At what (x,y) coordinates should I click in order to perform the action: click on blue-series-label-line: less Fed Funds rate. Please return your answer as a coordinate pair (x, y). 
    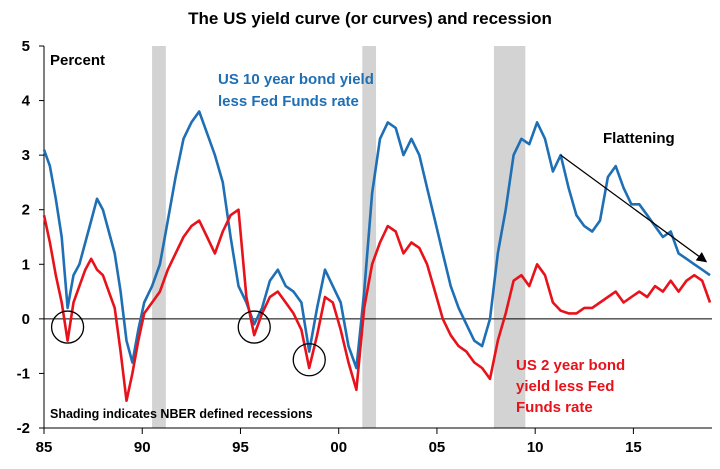
    Looking at the image, I should click on (288, 101).